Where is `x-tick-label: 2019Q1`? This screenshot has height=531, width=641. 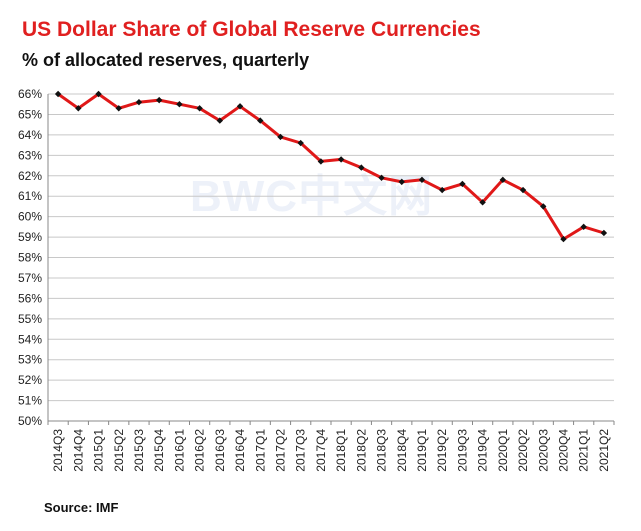 x-tick-label: 2019Q1 is located at coordinates (422, 450).